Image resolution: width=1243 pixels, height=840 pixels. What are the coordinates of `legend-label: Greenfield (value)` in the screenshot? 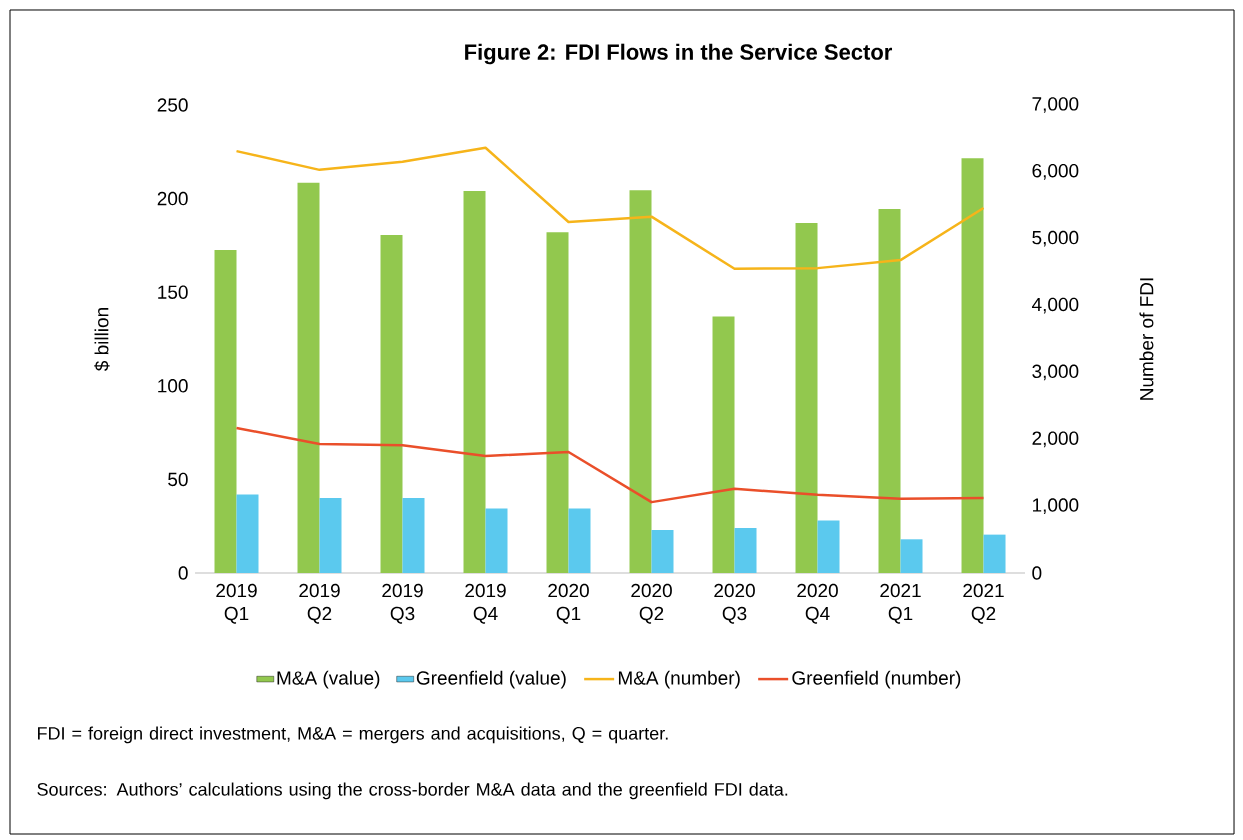 It's located at (491, 679).